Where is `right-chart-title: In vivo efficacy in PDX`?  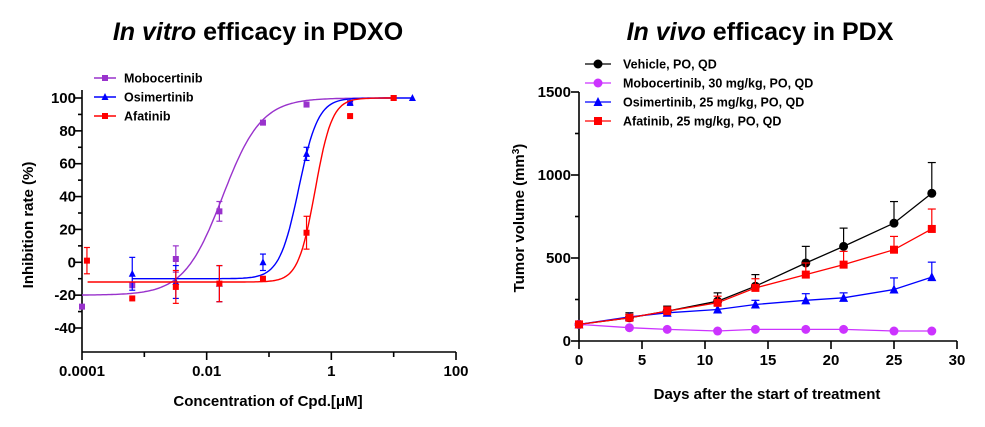
right-chart-title: In vivo efficacy in PDX is located at coordinates (760, 32).